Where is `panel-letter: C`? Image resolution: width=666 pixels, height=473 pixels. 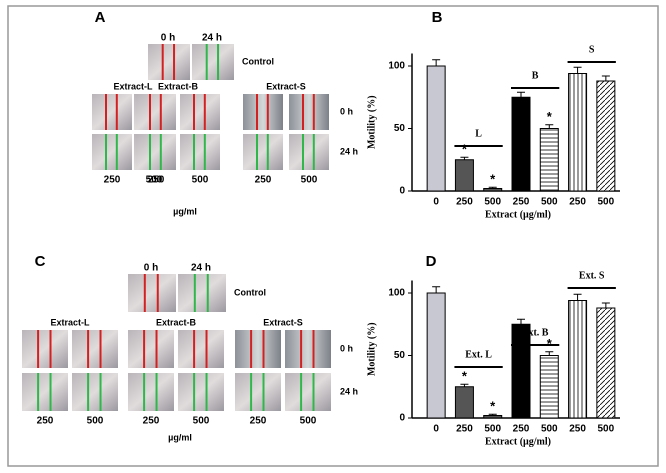 panel-letter: C is located at coordinates (40, 261).